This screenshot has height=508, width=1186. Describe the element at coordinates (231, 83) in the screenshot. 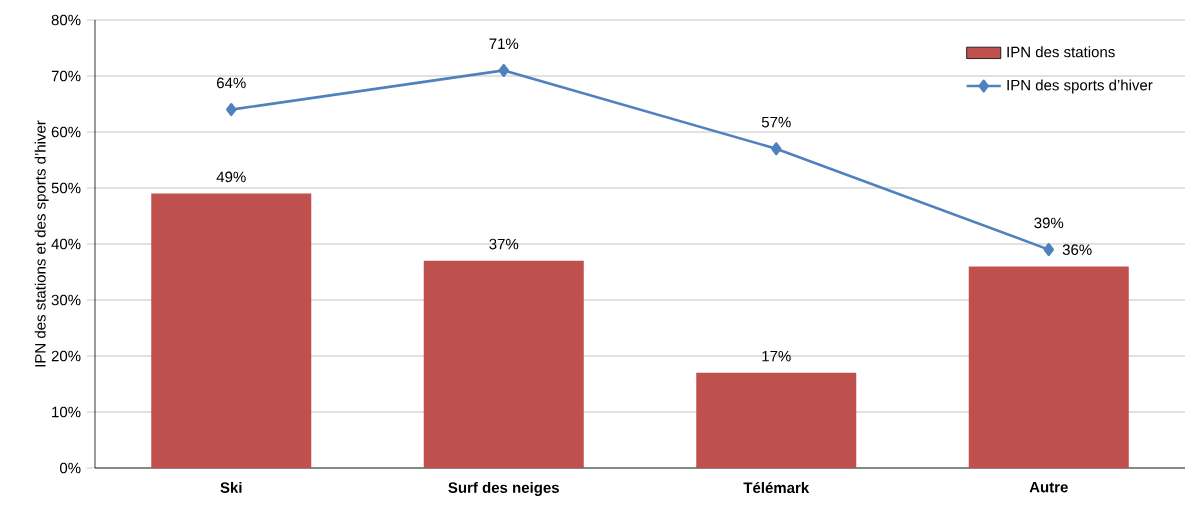

I see `data-label: 64%` at that location.